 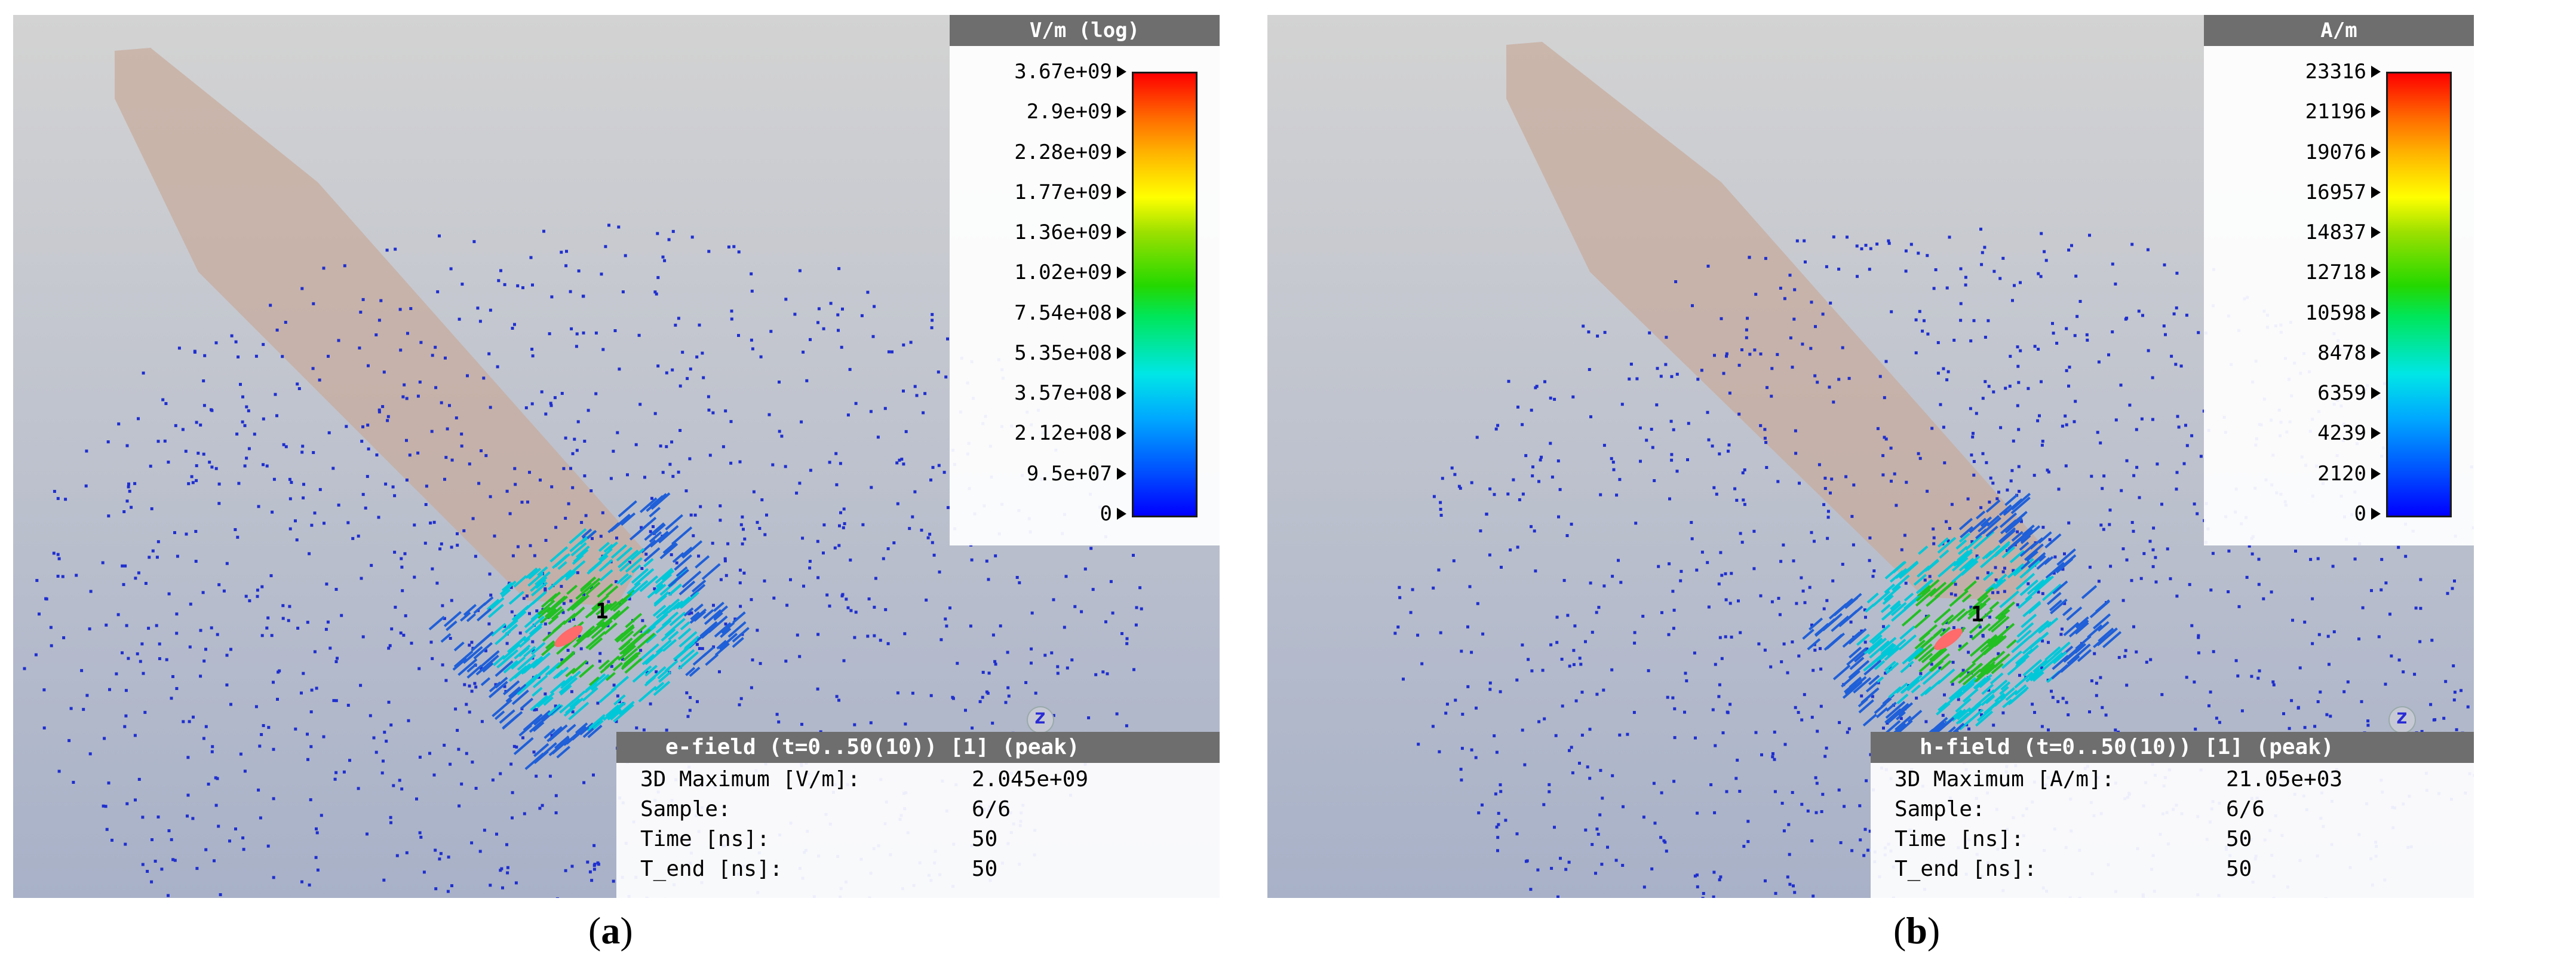 What do you see at coordinates (2335, 152) in the screenshot?
I see `legend-tick-label: 19076` at bounding box center [2335, 152].